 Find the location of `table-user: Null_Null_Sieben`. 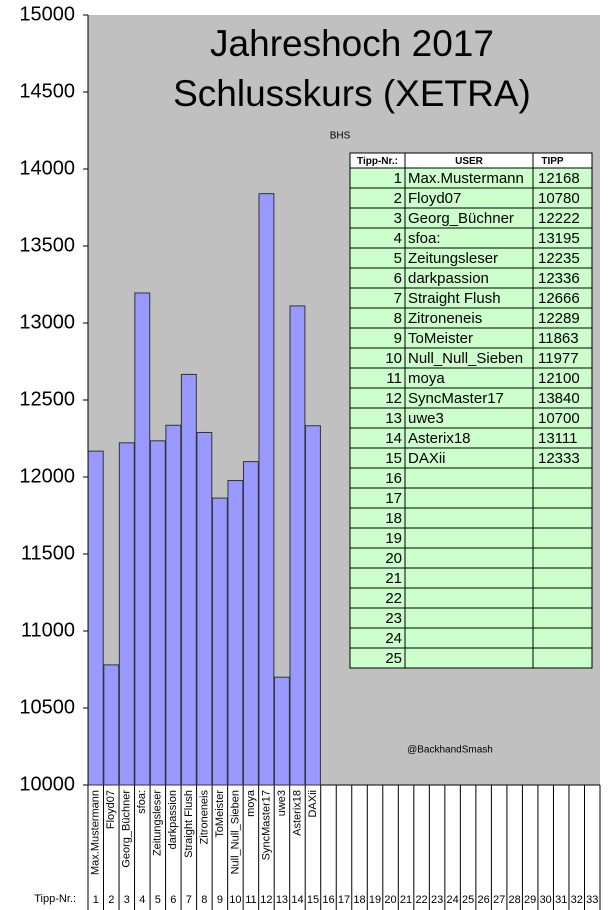

table-user: Null_Null_Sieben is located at coordinates (465, 358).